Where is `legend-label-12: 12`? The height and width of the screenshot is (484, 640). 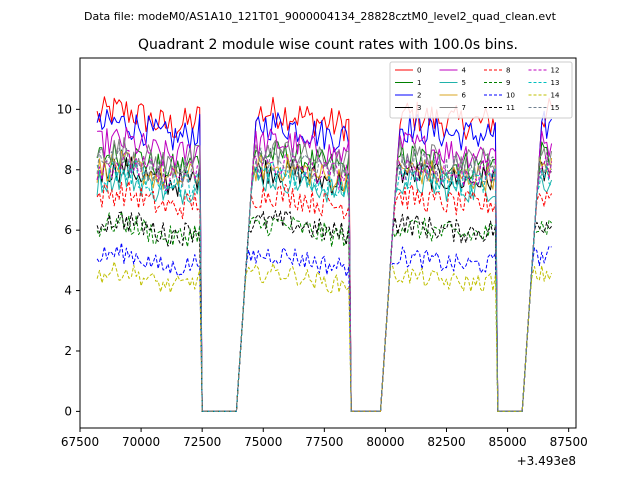 legend-label-12: 12 is located at coordinates (555, 71).